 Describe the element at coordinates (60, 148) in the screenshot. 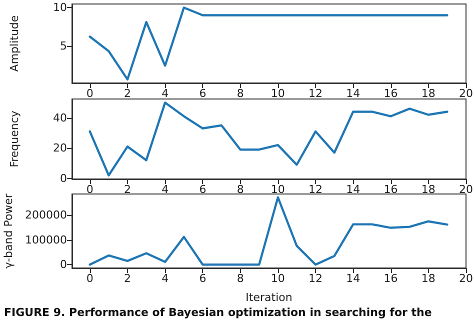

I see `y-tick-label: 20` at that location.